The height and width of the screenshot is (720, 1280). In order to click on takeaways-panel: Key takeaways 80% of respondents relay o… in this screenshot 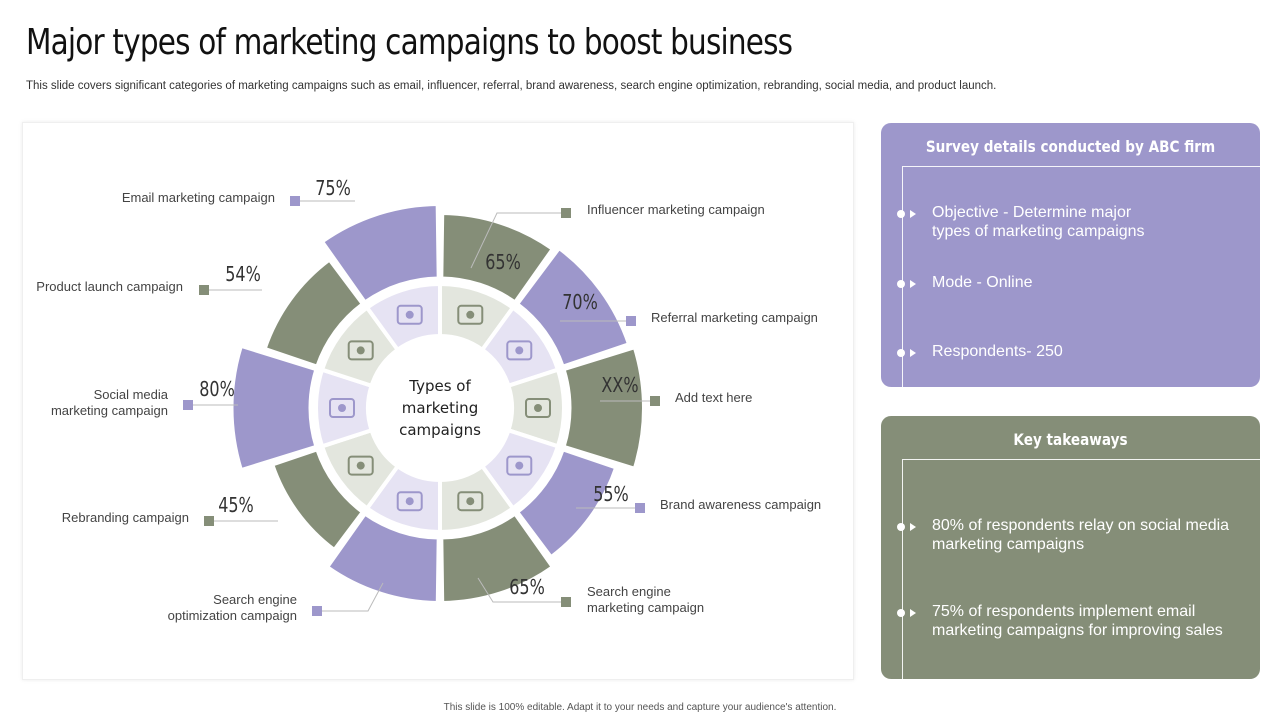, I will do `click(1070, 547)`.